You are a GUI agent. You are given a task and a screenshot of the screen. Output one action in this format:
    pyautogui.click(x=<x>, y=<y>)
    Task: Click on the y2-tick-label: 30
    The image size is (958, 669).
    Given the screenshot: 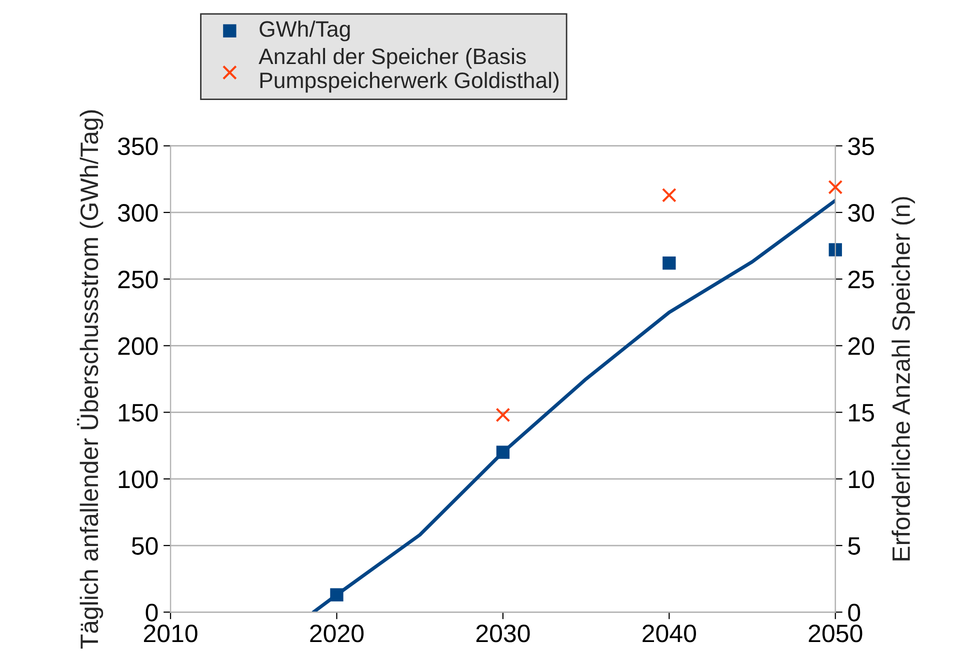 What is the action you would take?
    pyautogui.click(x=861, y=213)
    